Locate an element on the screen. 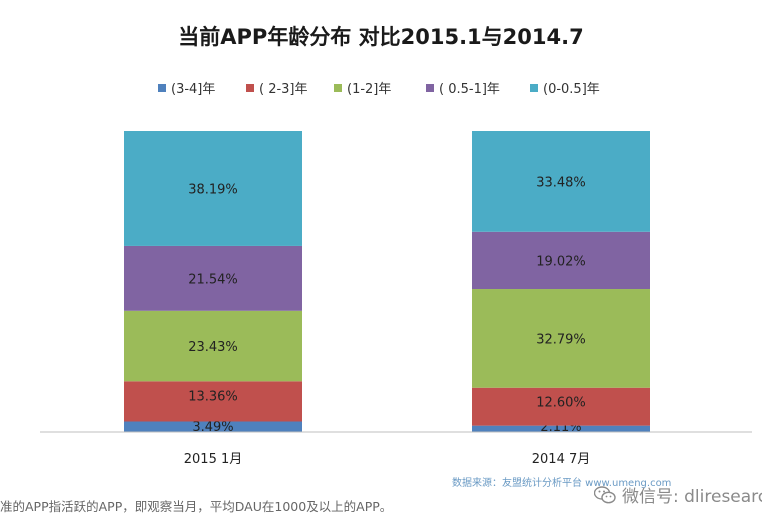 The height and width of the screenshot is (532, 762). watermark-text: 微信号: dliresearch is located at coordinates (692, 497).